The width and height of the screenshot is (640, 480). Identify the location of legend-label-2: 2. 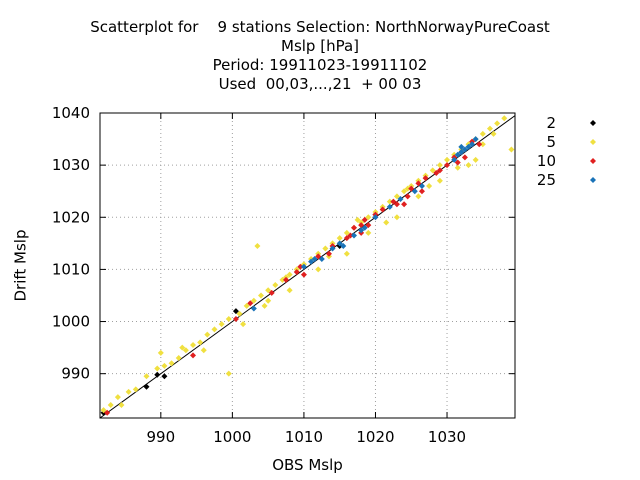
(551, 123).